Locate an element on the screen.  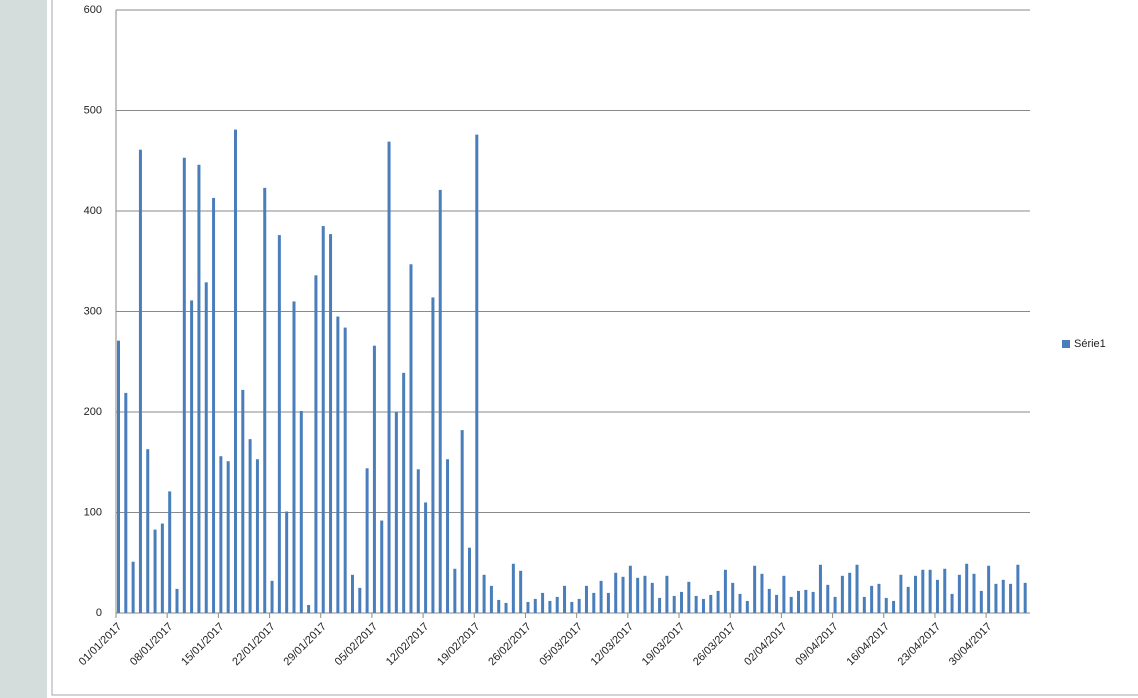
y-tick-label: 400 is located at coordinates (93, 211).